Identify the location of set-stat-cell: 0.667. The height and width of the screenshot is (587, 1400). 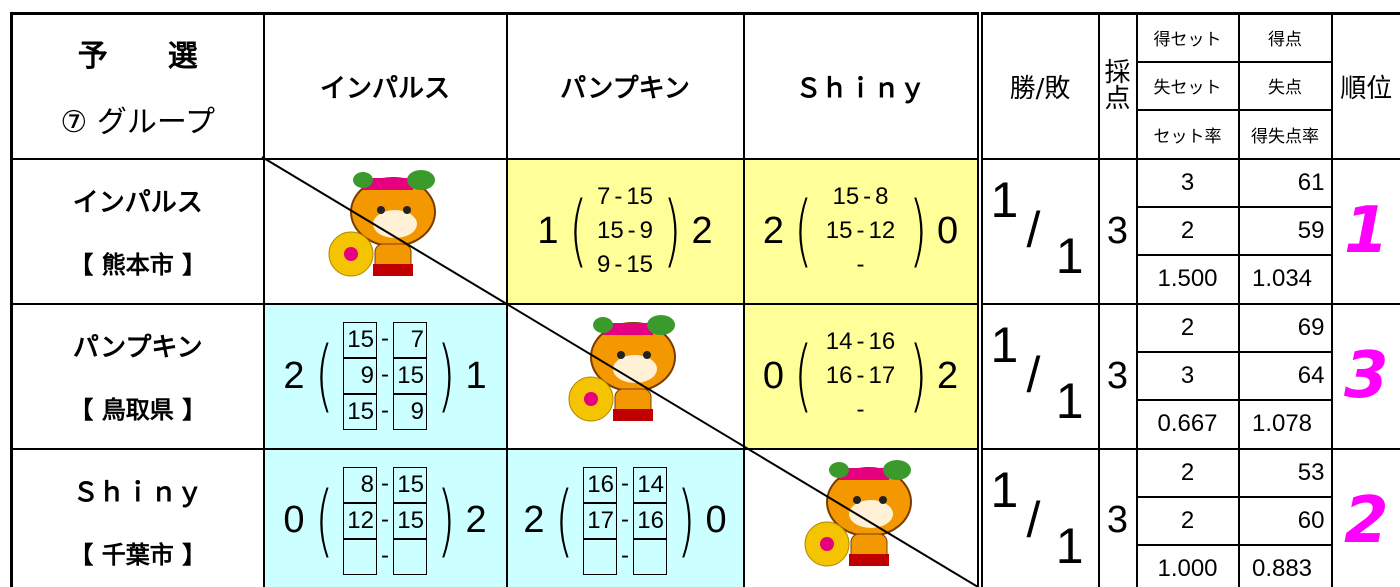
(1187, 424).